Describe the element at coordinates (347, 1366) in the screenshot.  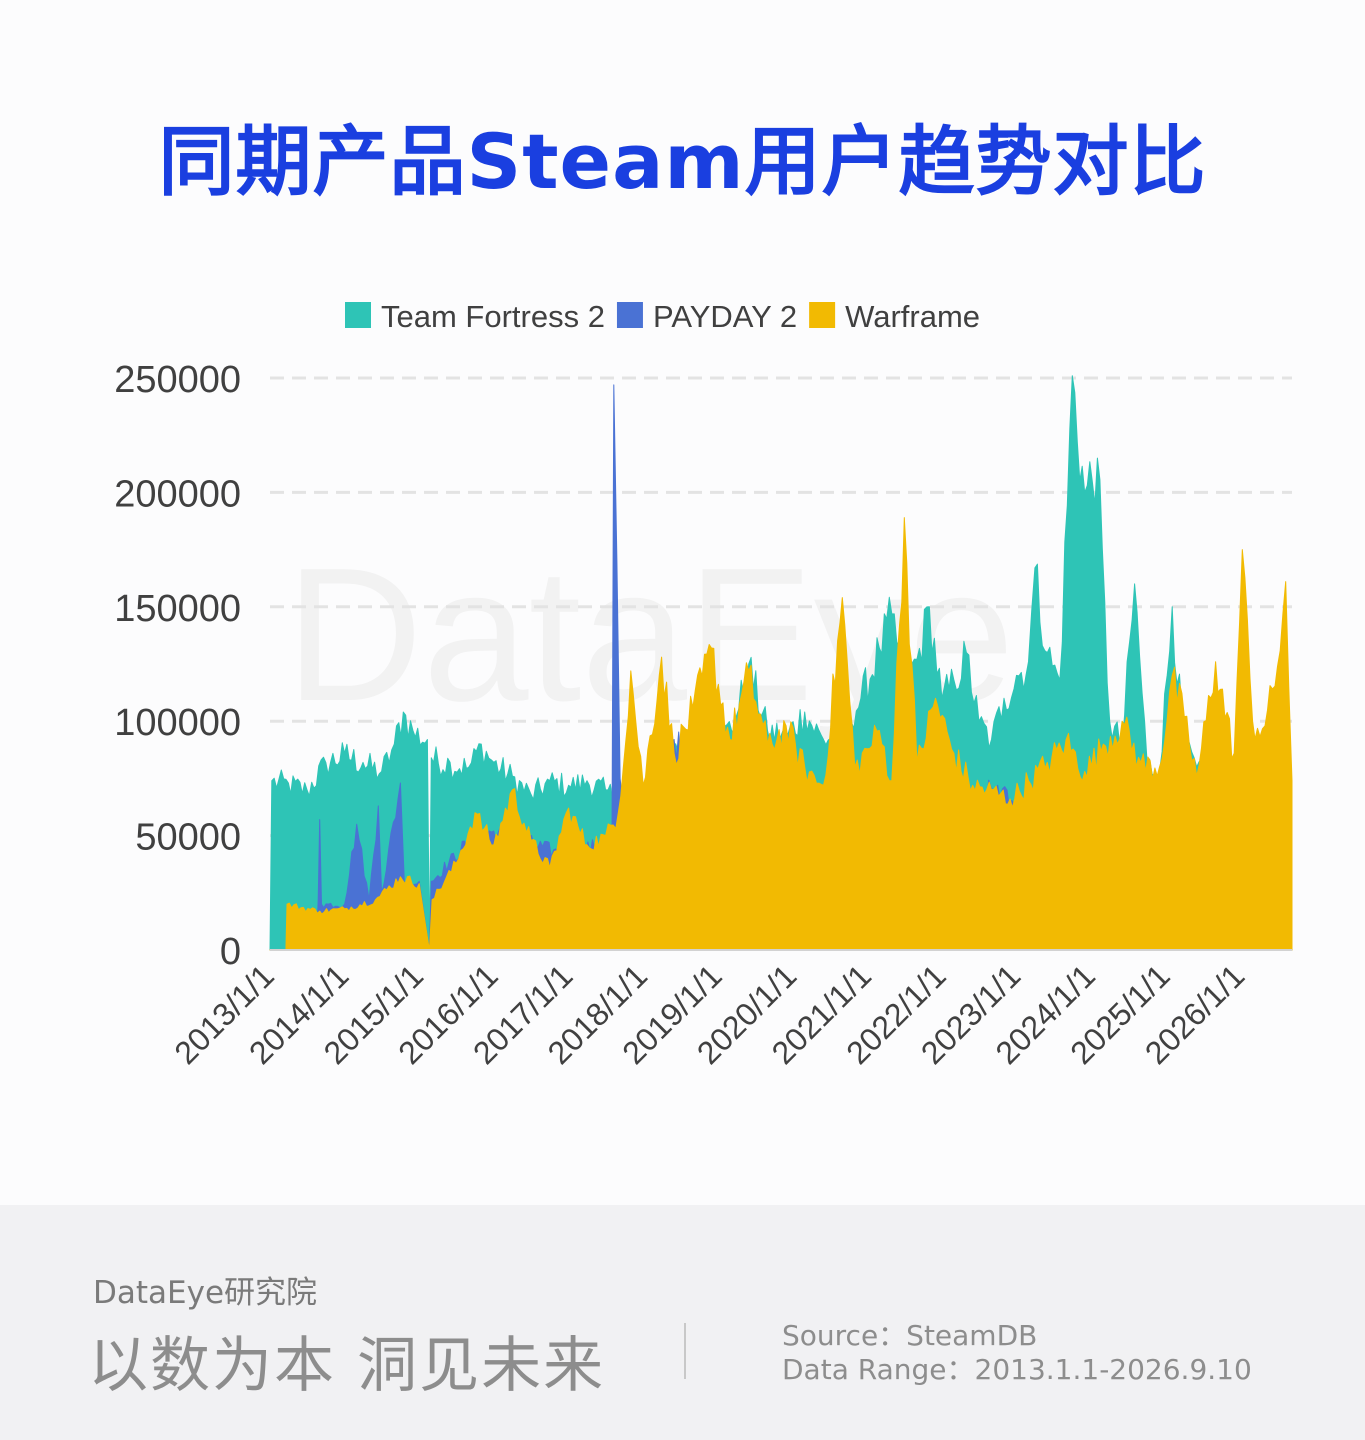
I see `slogan: 以数为本 洞见未来` at that location.